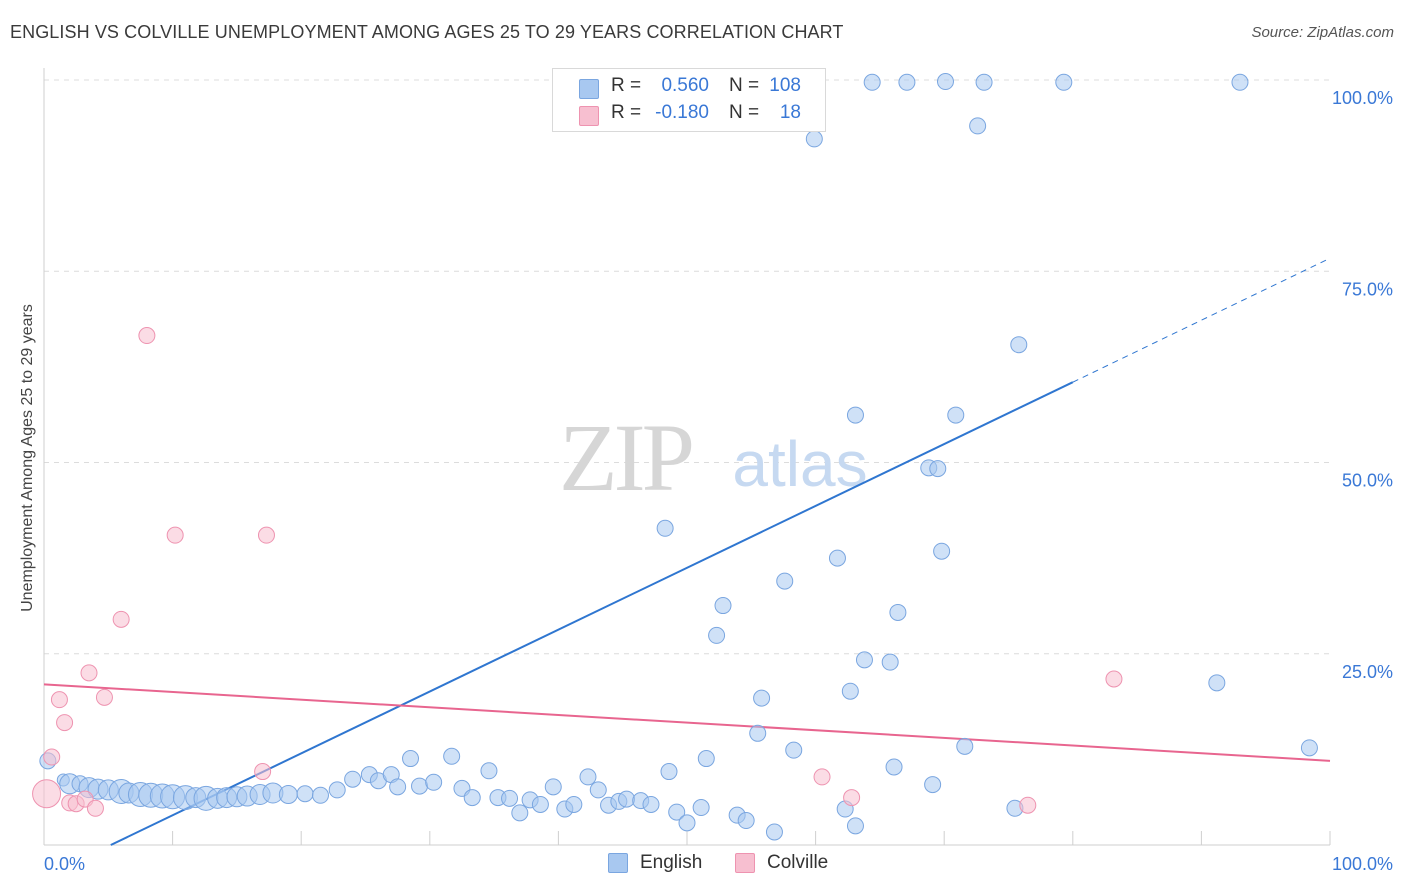 The image size is (1406, 892). Describe the element at coordinates (798, 862) in the screenshot. I see `legend-label-colville: Colville` at that location.